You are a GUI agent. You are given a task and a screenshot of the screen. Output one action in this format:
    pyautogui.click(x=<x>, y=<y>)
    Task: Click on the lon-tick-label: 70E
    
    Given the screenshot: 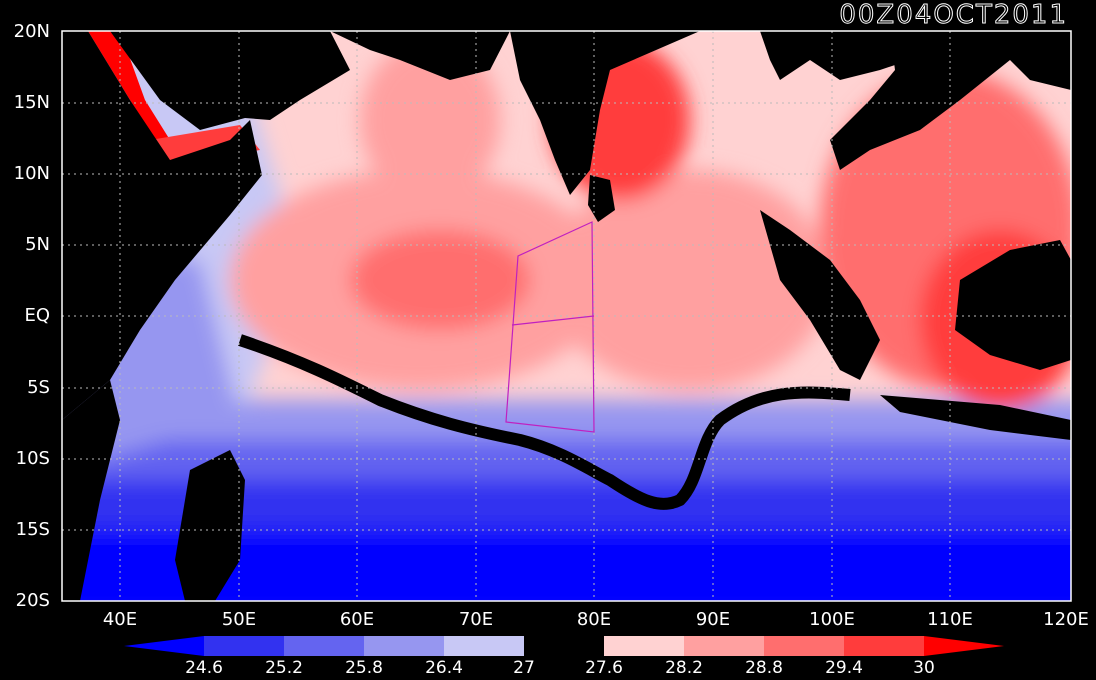 What is the action you would take?
    pyautogui.click(x=476, y=619)
    